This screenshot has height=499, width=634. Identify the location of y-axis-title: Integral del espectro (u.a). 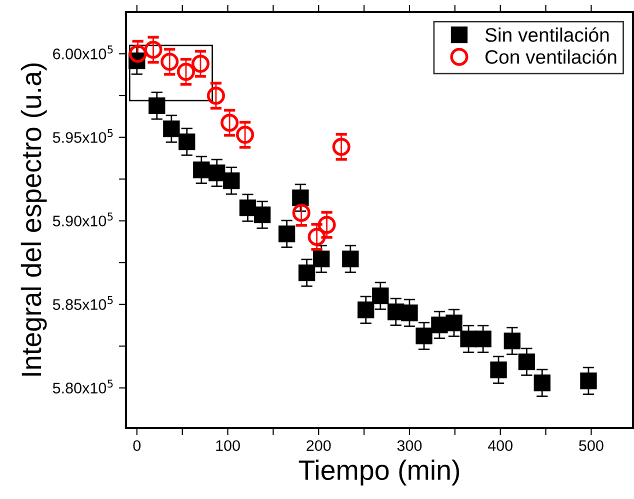
(33, 219).